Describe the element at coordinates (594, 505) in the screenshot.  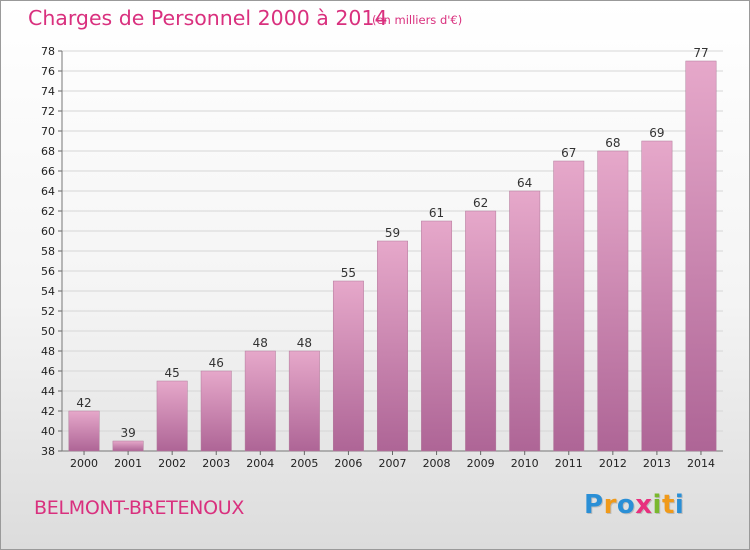
I see `logo-letter-0: P` at that location.